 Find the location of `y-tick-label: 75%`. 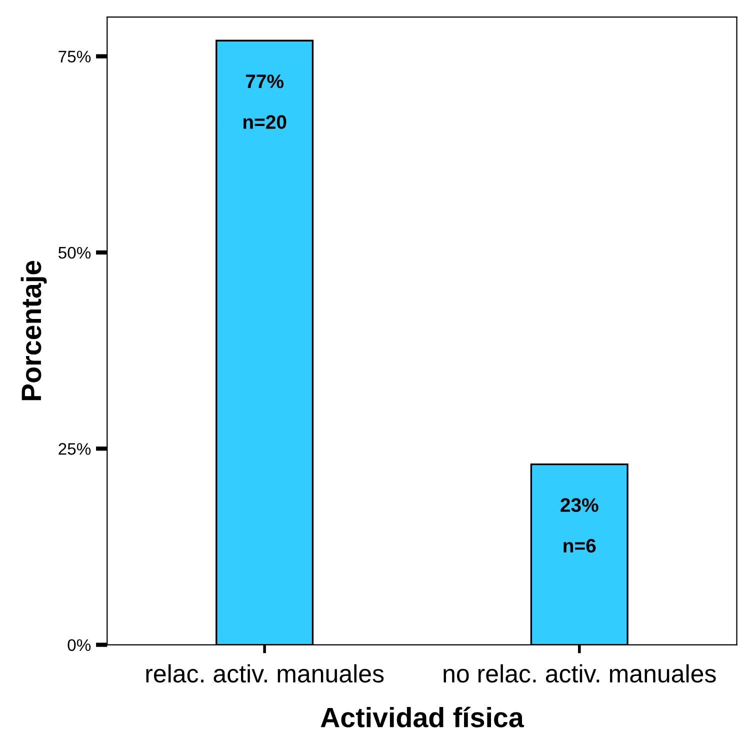

y-tick-label: 75% is located at coordinates (74, 56).